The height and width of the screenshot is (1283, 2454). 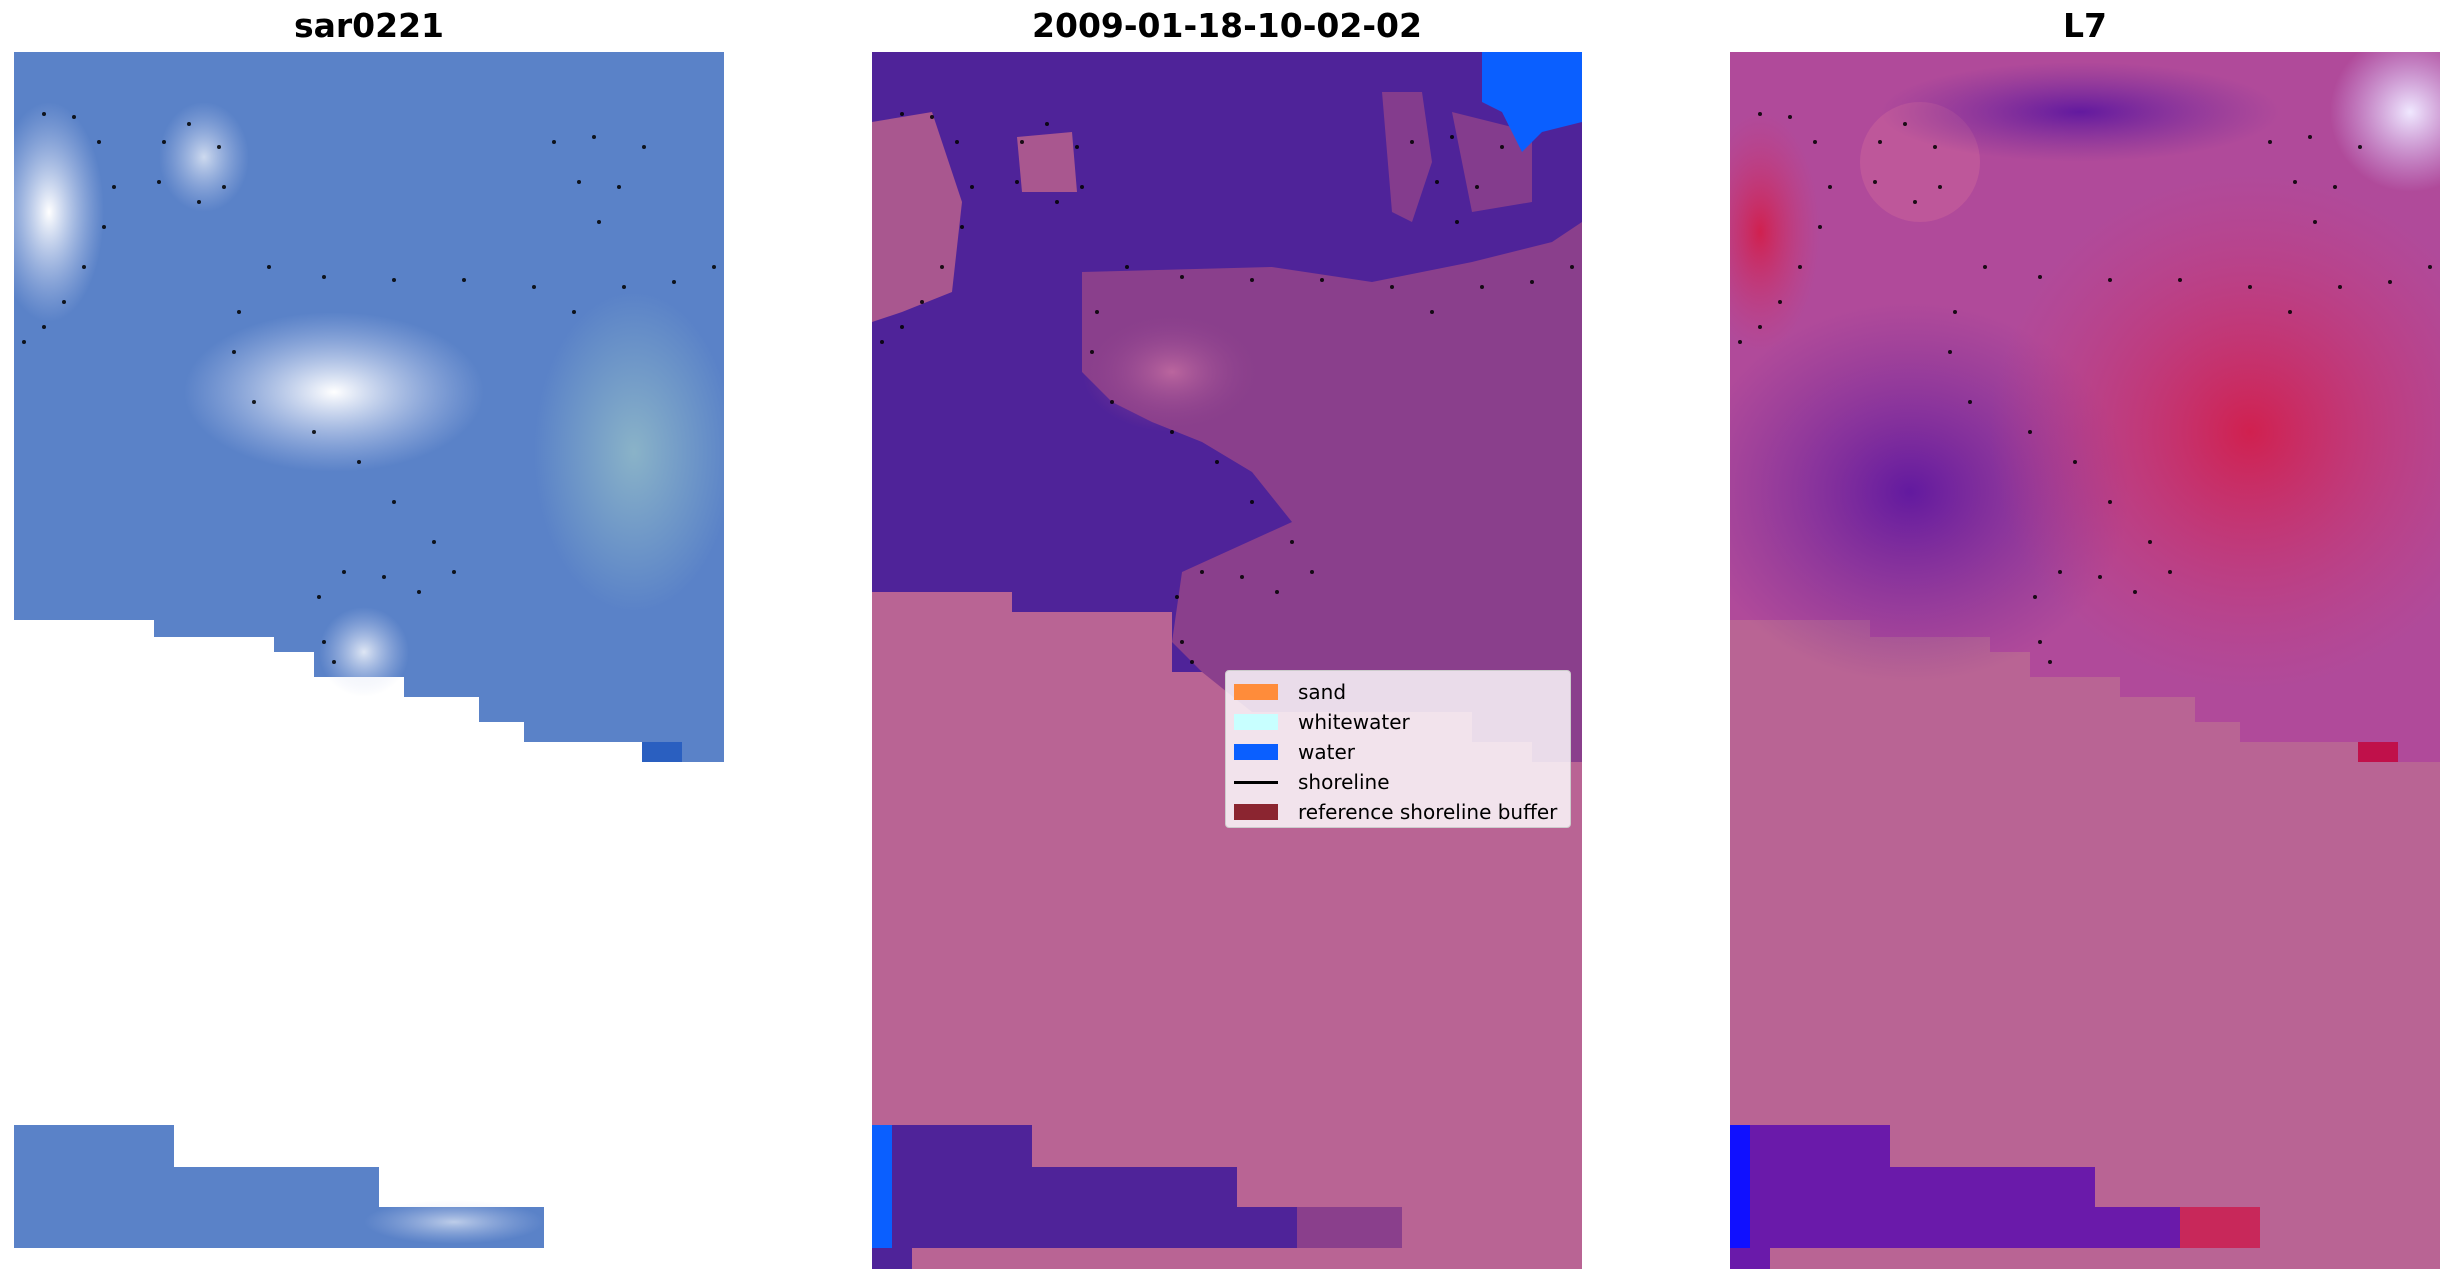 I want to click on legend-label-shoreline: shoreline, so click(x=1344, y=782).